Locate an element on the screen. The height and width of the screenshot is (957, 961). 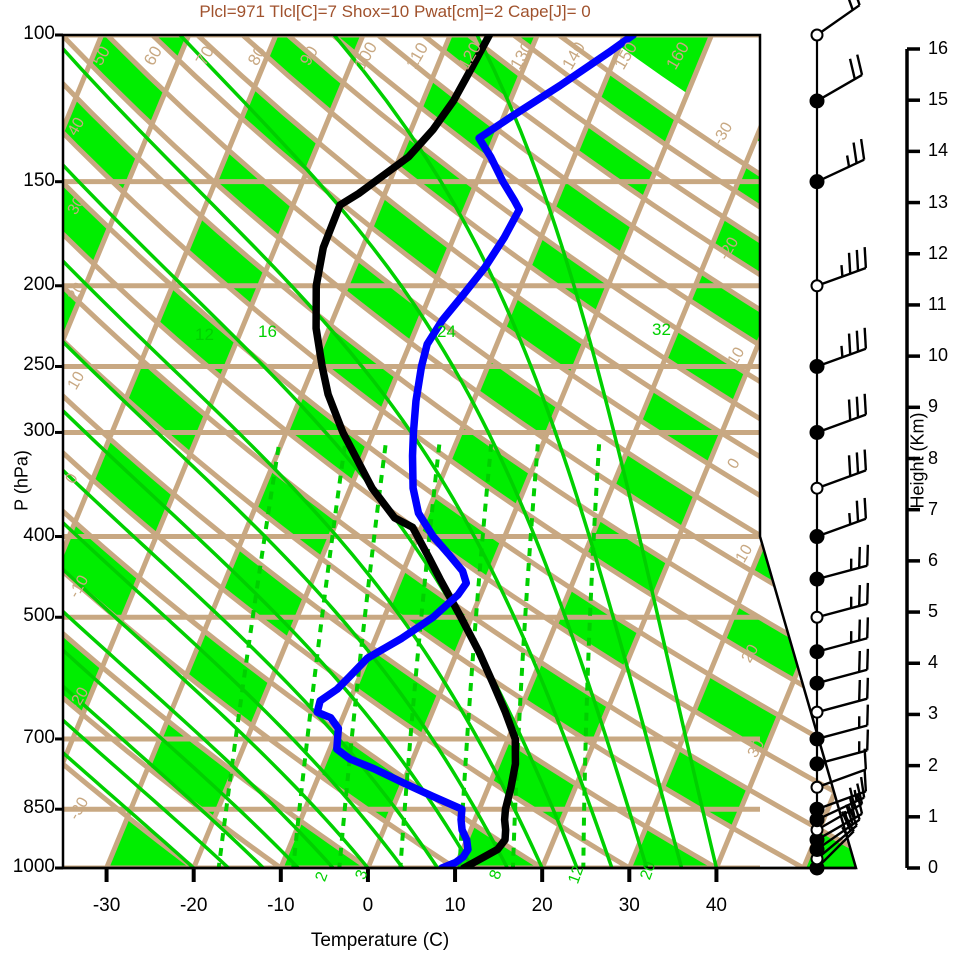
moist-adiabat-label: 16 is located at coordinates (267, 331).